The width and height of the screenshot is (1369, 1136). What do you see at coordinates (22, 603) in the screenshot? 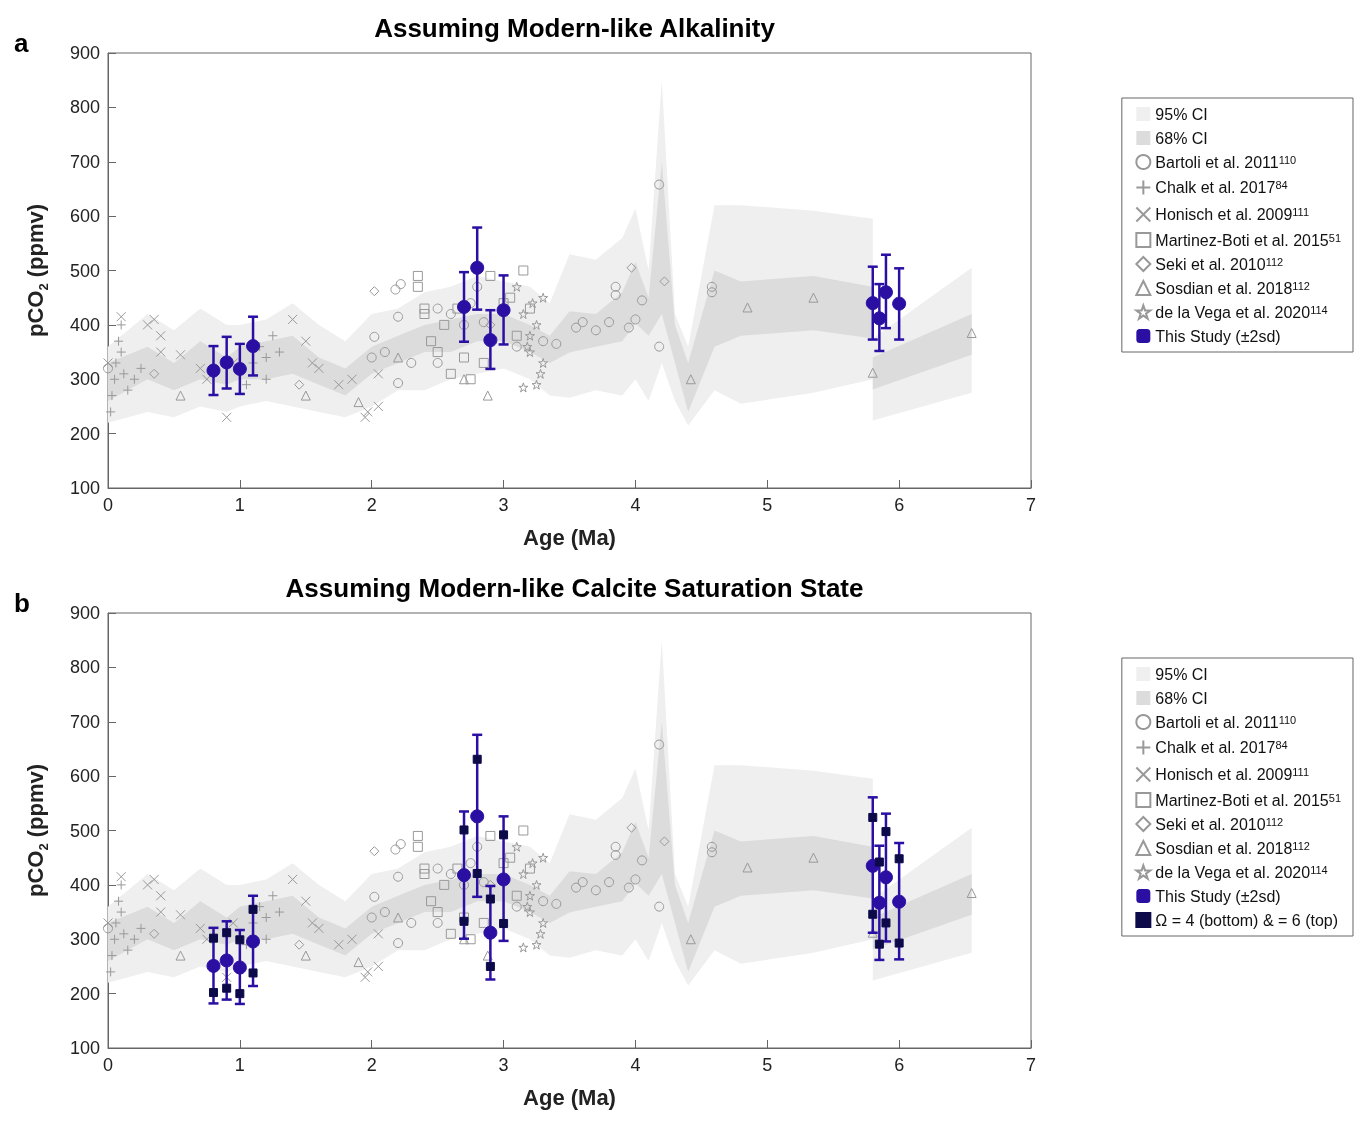
I see `text: b` at bounding box center [22, 603].